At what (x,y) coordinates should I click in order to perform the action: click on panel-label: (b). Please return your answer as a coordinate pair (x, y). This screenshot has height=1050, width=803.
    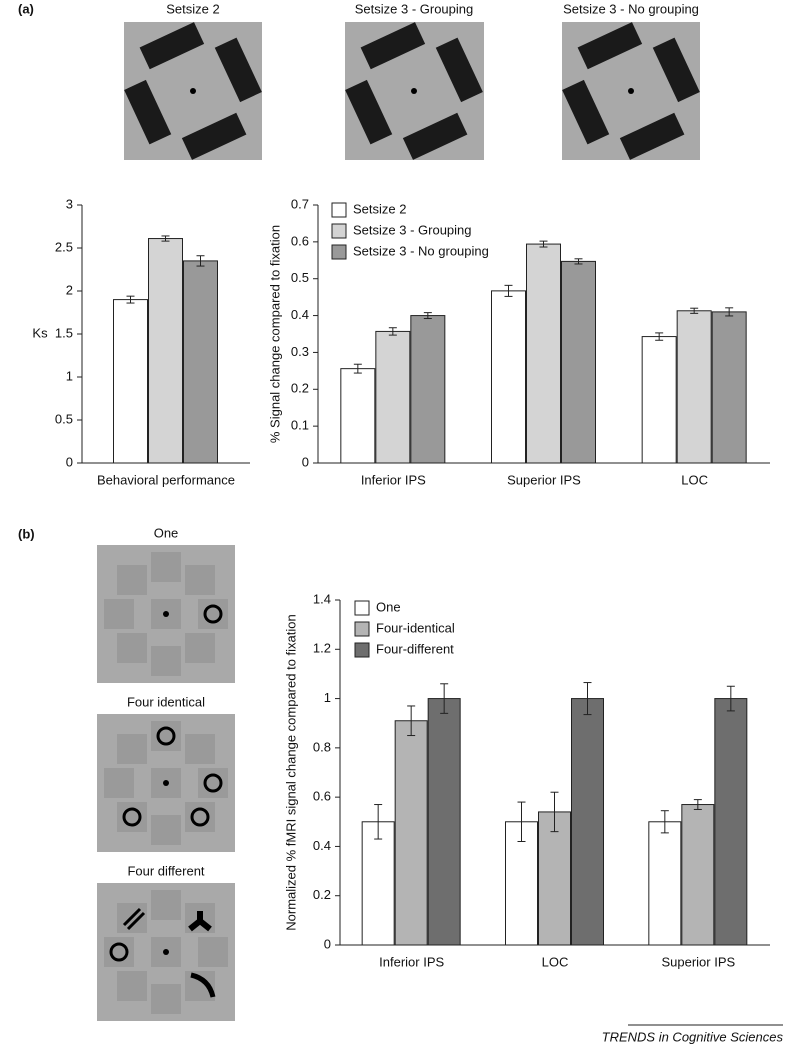
    Looking at the image, I should click on (26, 533).